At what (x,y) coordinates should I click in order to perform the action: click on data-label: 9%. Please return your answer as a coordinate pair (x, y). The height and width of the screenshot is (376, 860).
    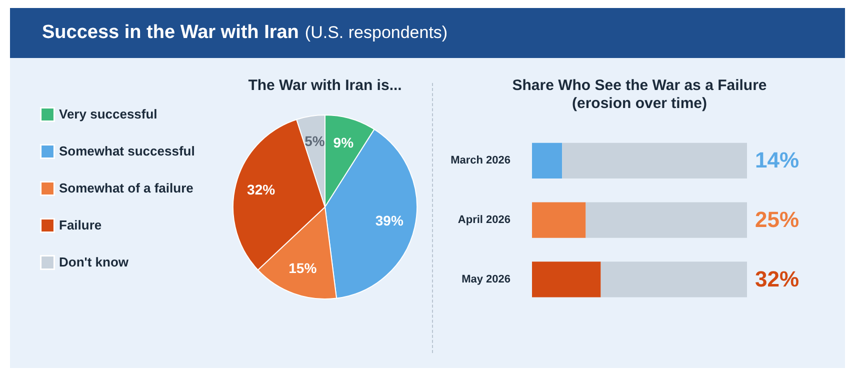
    Looking at the image, I should click on (343, 142).